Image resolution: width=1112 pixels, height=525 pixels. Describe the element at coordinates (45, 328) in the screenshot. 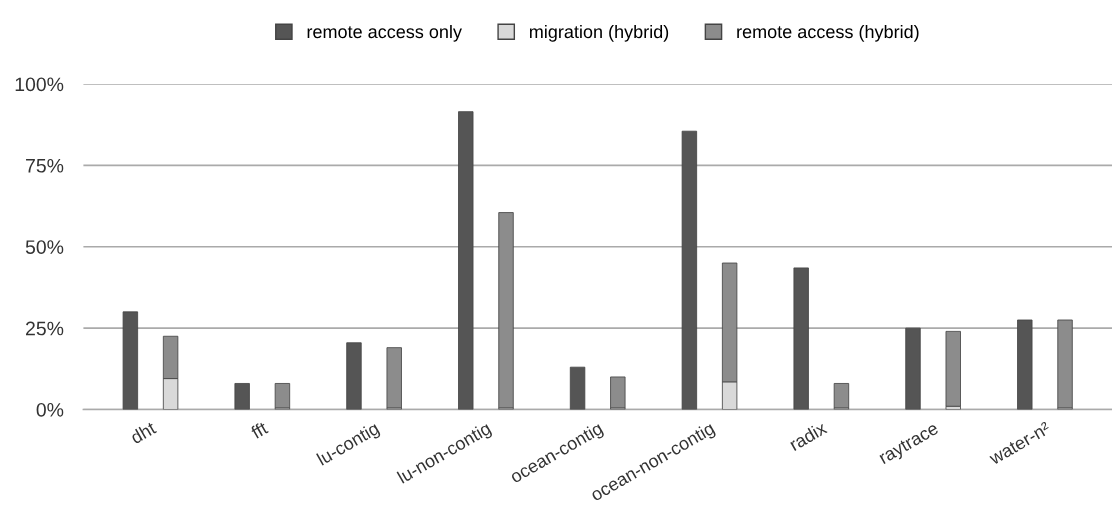

I see `y-tick-label: 25%` at that location.